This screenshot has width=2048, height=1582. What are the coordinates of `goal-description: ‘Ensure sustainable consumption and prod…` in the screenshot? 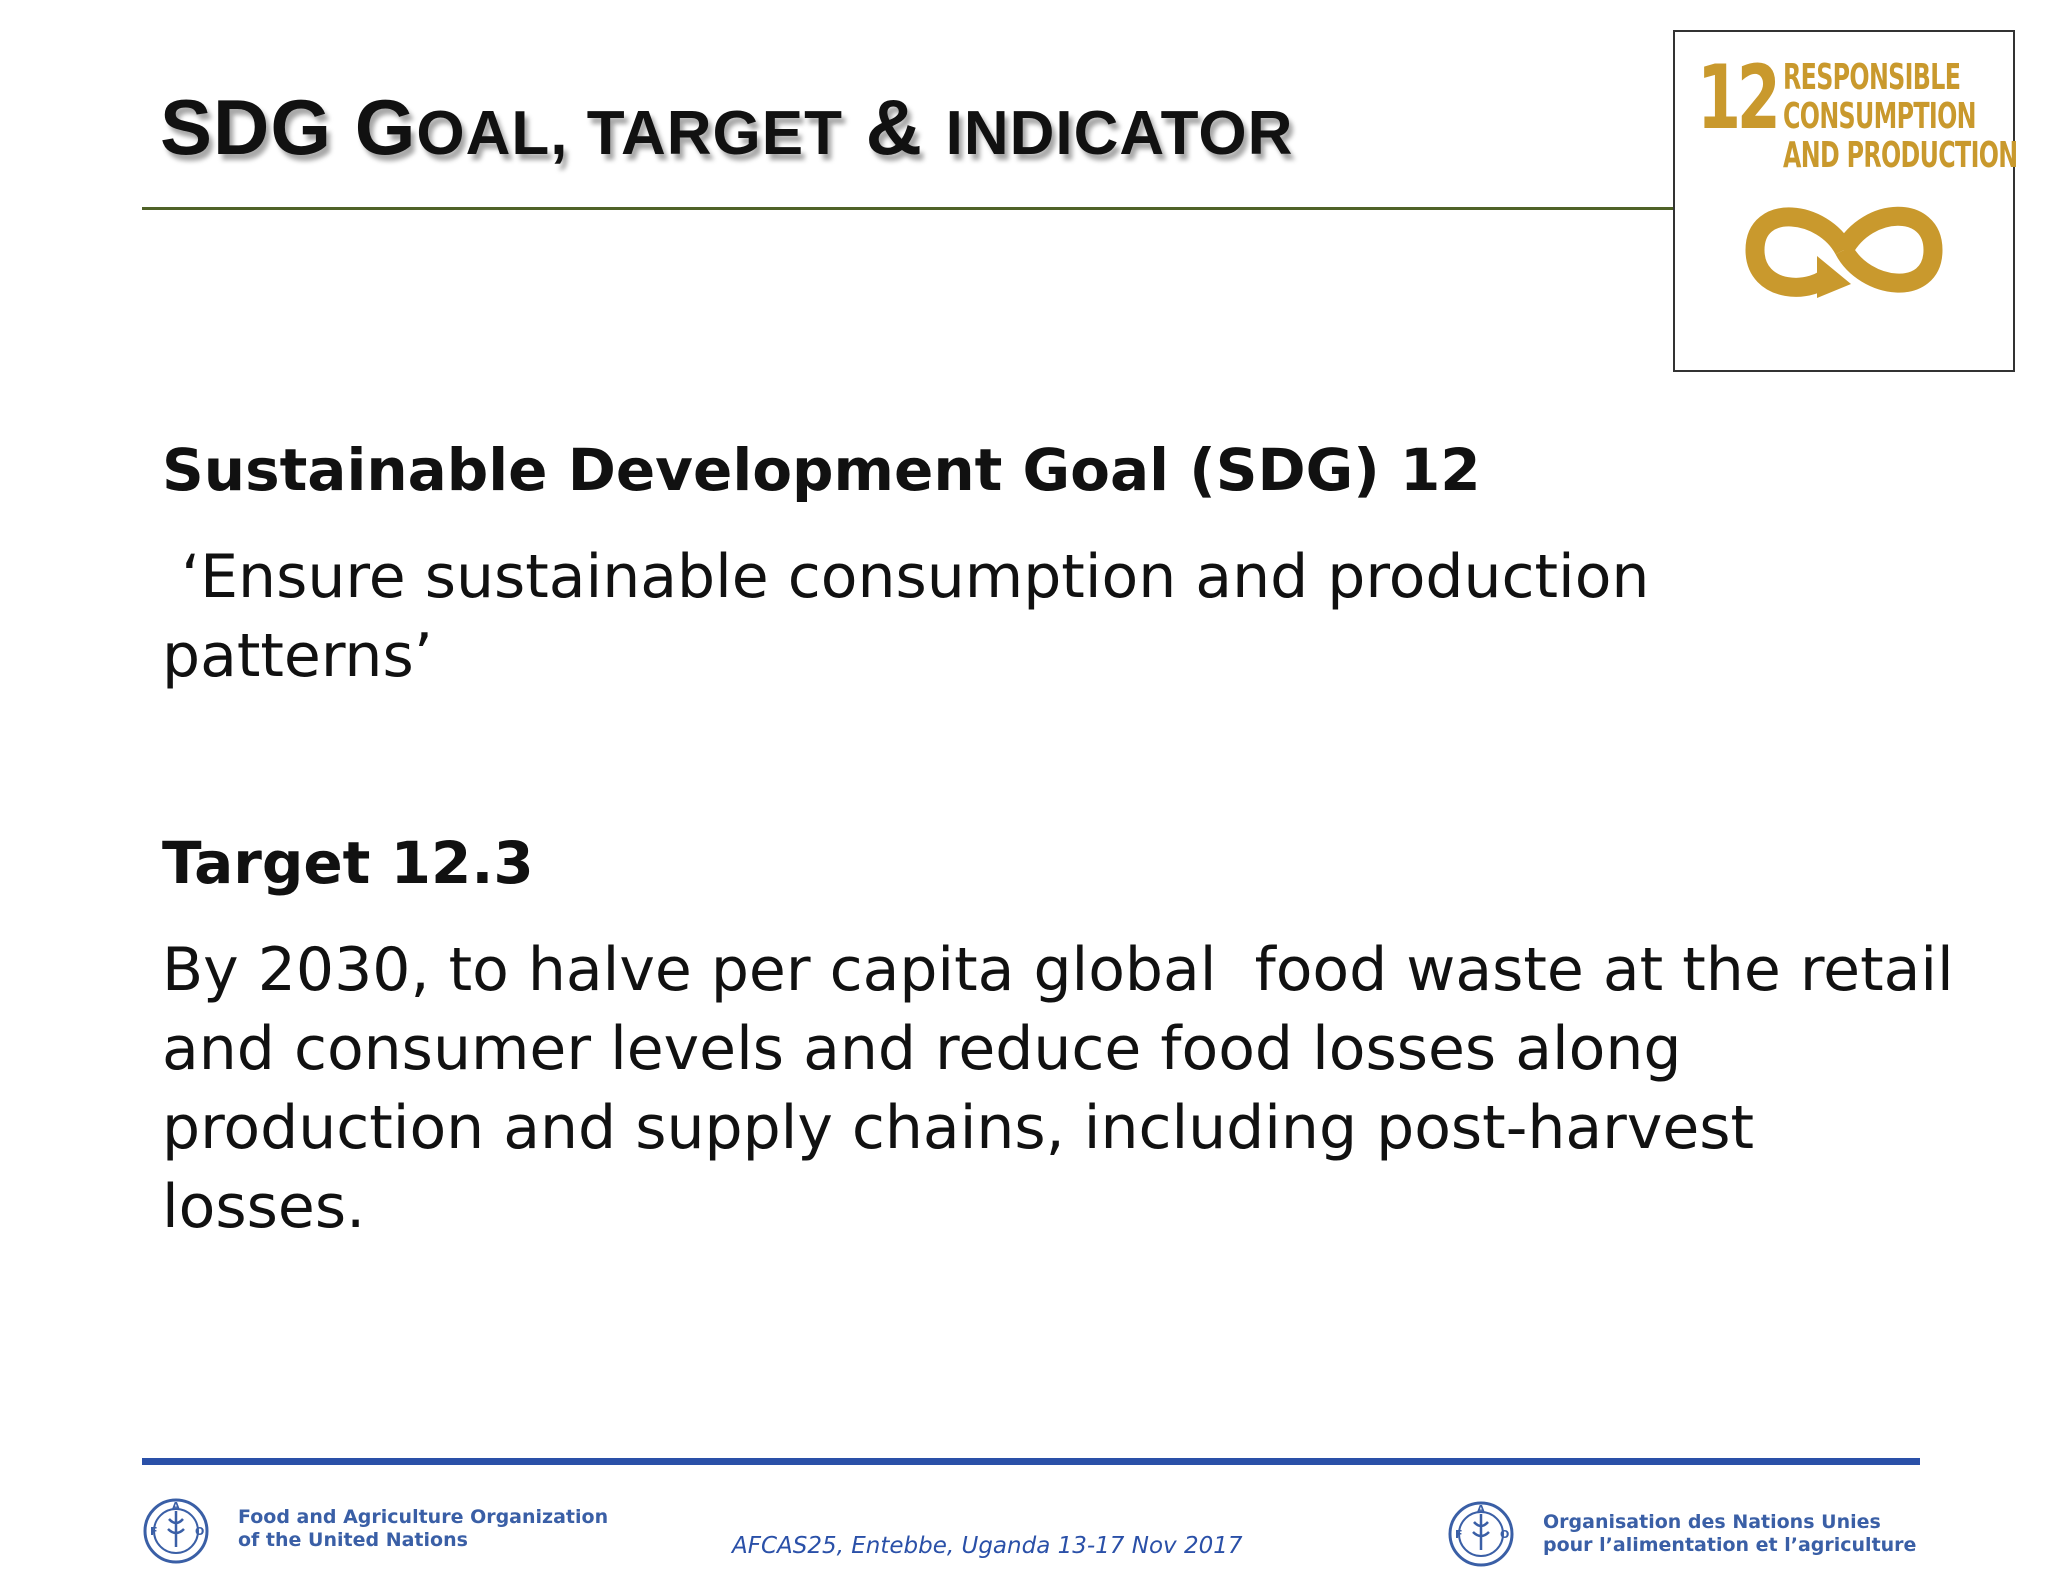 It's located at (905, 617).